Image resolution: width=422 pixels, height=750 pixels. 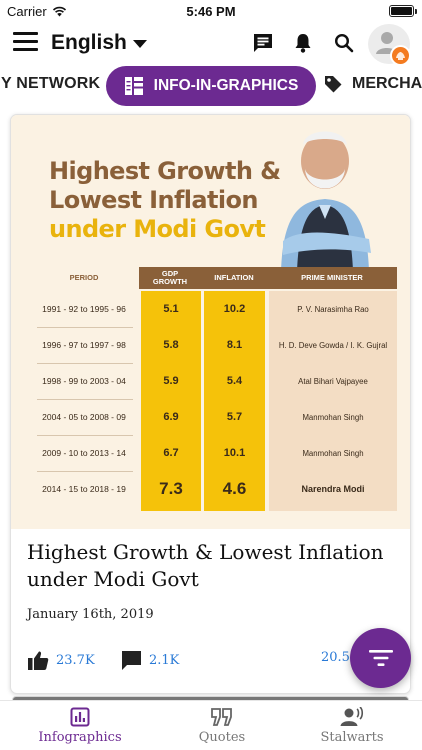 I want to click on tag-icon, so click(x=333, y=84).